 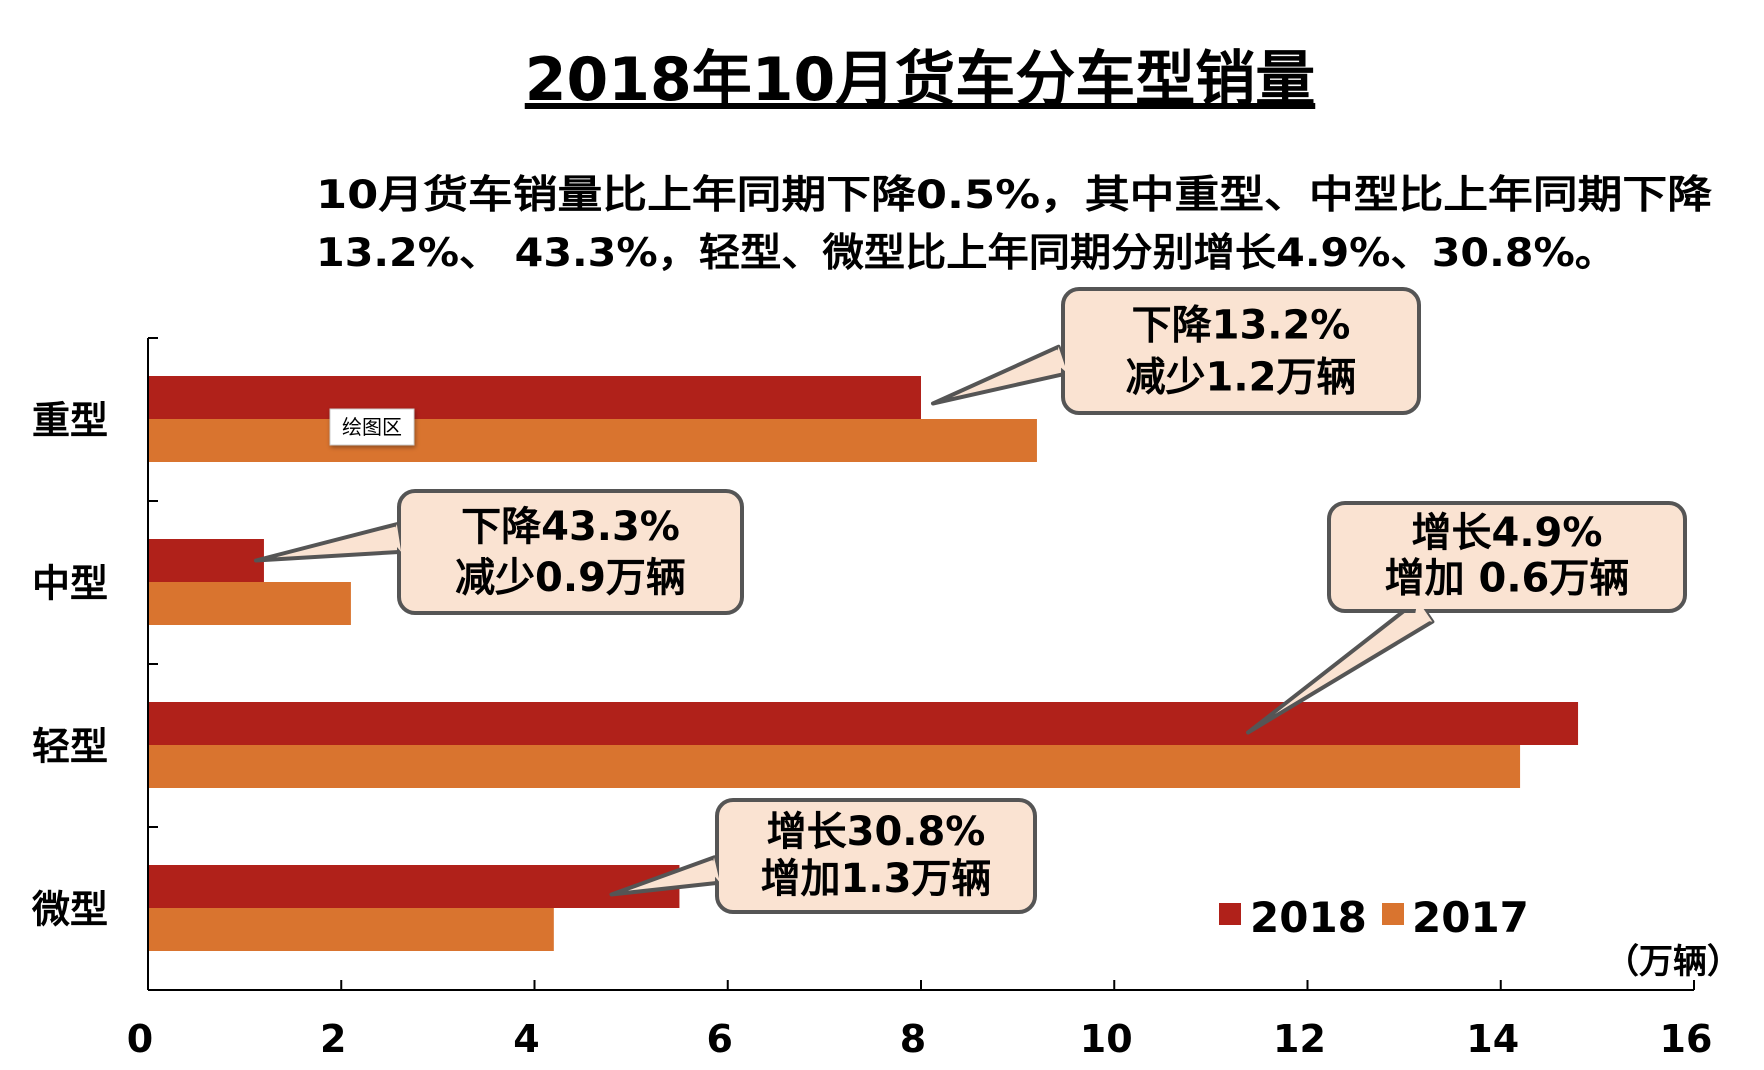 I want to click on x-tick-label-6: 12, so click(x=1299, y=1039).